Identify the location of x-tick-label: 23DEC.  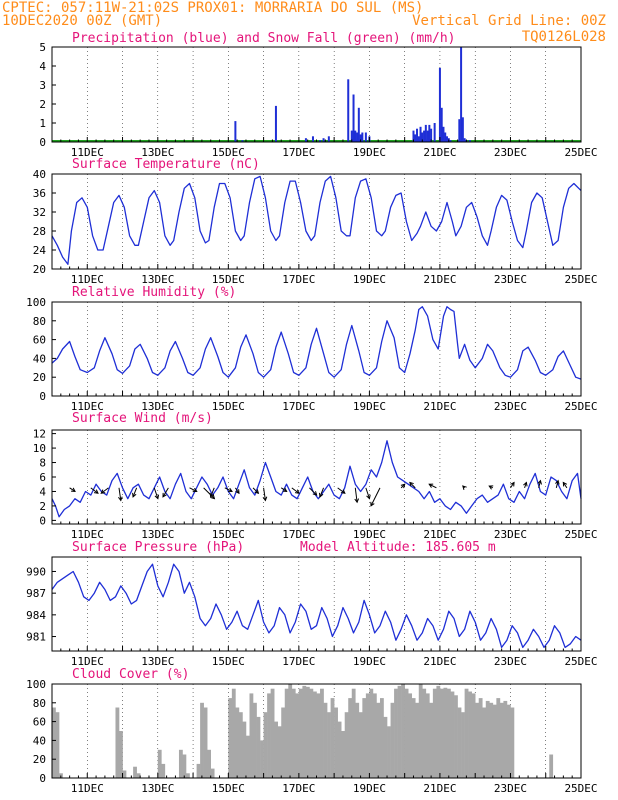
(510, 152).